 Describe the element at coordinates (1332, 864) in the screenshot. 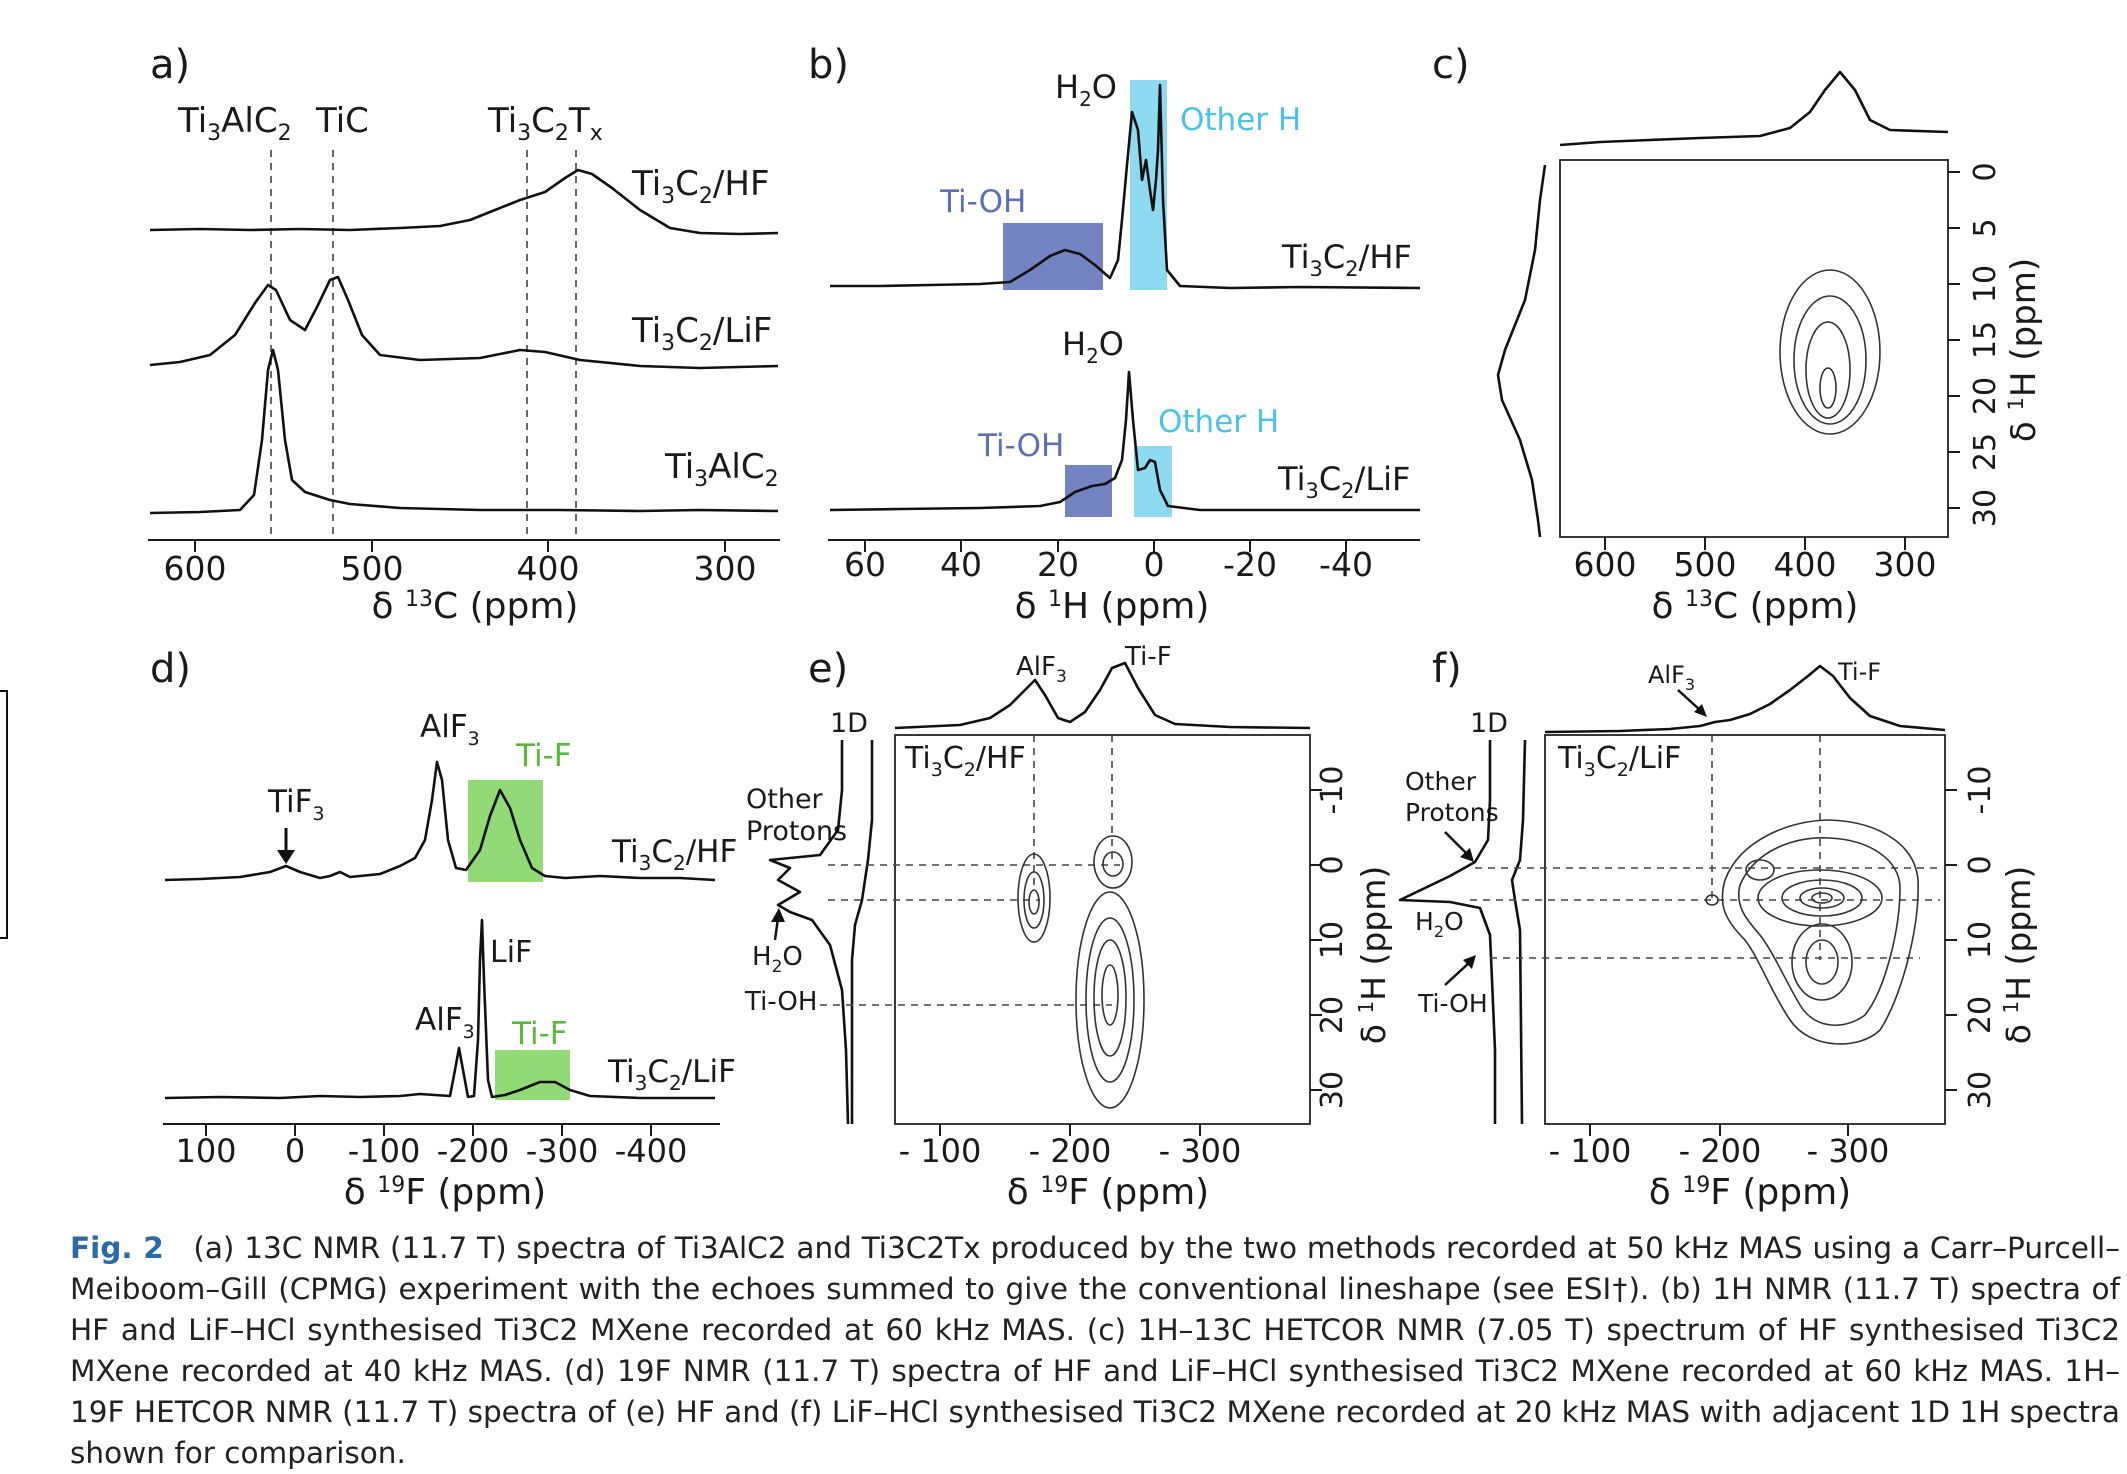

I see `ytick-e-0: 0` at that location.